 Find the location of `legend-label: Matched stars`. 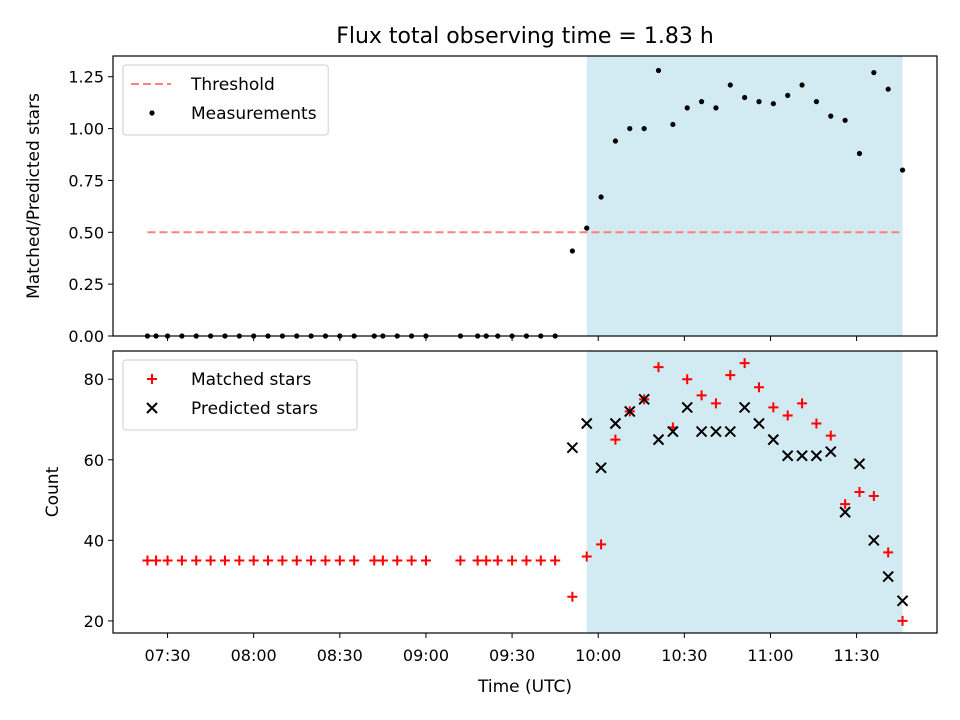

legend-label: Matched stars is located at coordinates (251, 380).